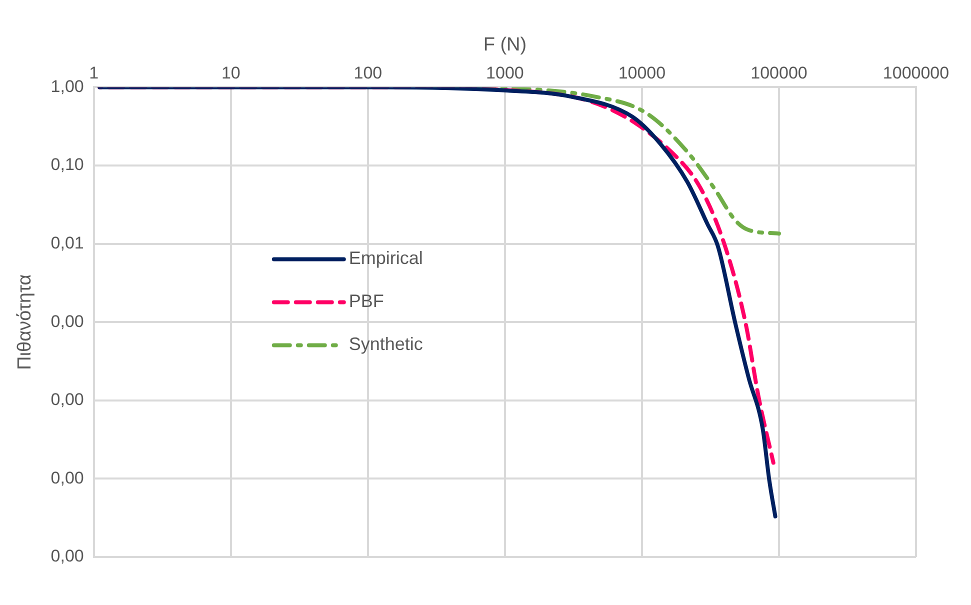 The height and width of the screenshot is (605, 971). What do you see at coordinates (505, 73) in the screenshot?
I see `x-tick-label: 1000` at bounding box center [505, 73].